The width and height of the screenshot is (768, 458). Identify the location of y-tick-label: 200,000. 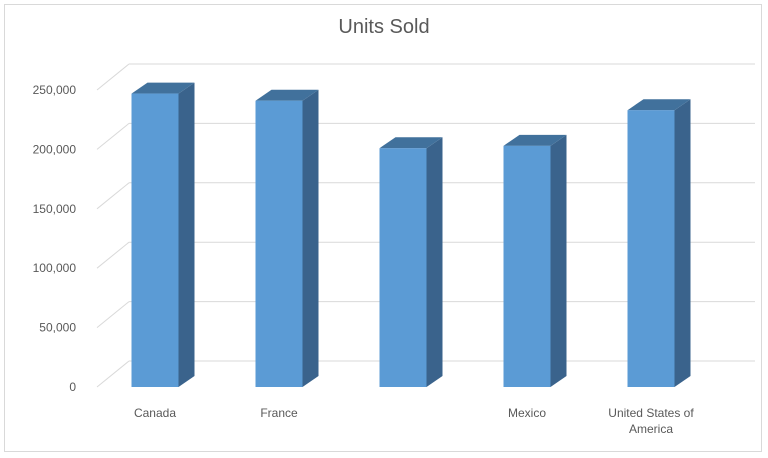
(55, 149).